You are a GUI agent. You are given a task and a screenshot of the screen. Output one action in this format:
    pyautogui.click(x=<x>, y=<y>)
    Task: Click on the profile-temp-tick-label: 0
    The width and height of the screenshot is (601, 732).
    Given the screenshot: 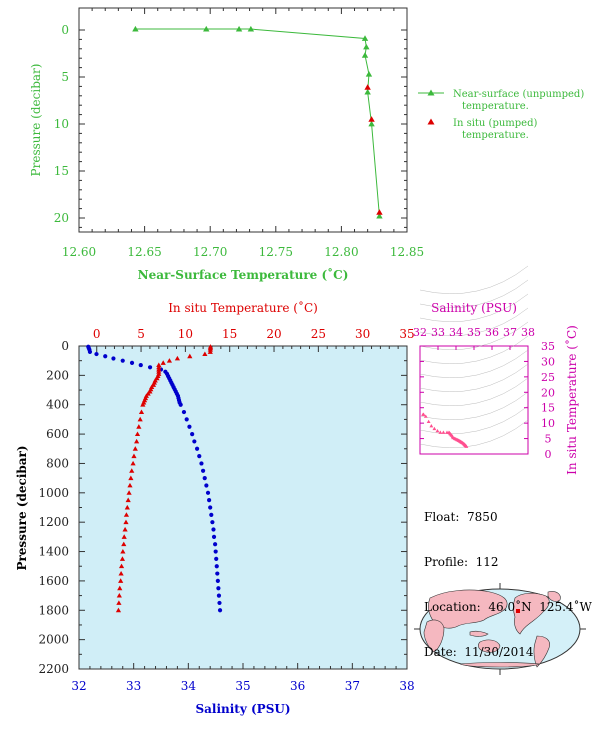 What is the action you would take?
    pyautogui.click(x=97, y=334)
    